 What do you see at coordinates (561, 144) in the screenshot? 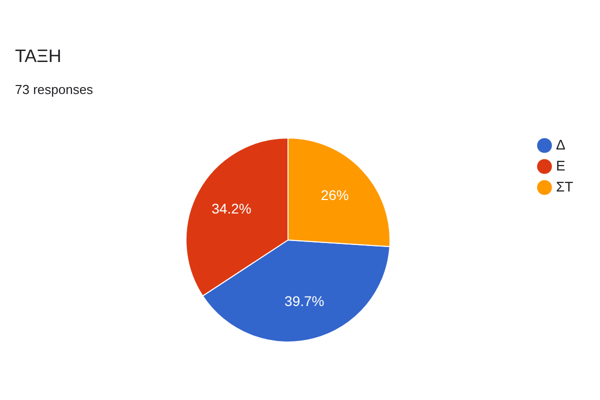
I see `legend-label: Δ` at bounding box center [561, 144].